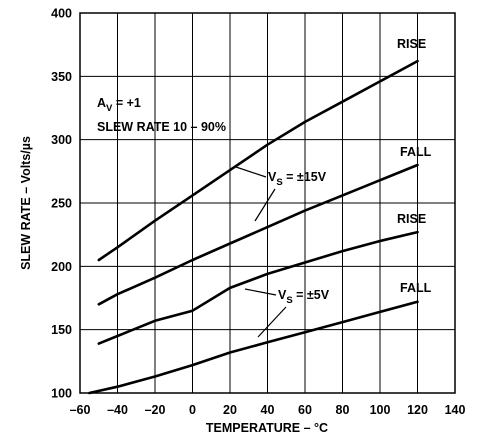 The width and height of the screenshot is (487, 436). I want to click on x-tick-label: 140, so click(455, 410).